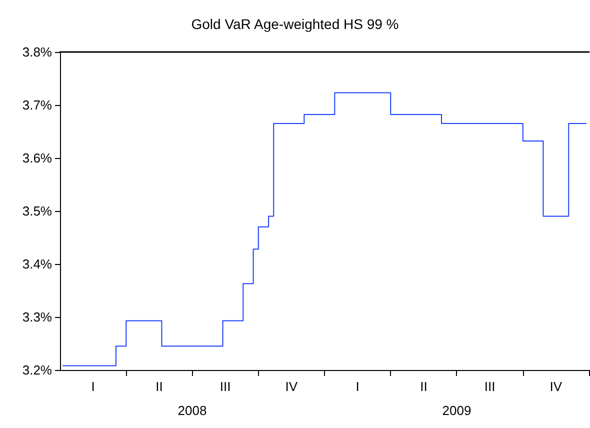 Image resolution: width=590 pixels, height=428 pixels. Describe the element at coordinates (37, 264) in the screenshot. I see `y-tick-label: 3.4%` at that location.